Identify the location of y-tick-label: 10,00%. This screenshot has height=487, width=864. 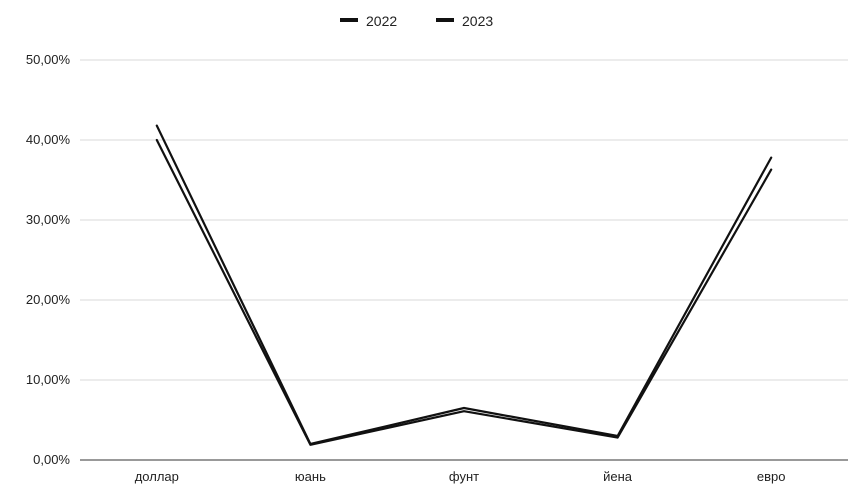
(48, 379).